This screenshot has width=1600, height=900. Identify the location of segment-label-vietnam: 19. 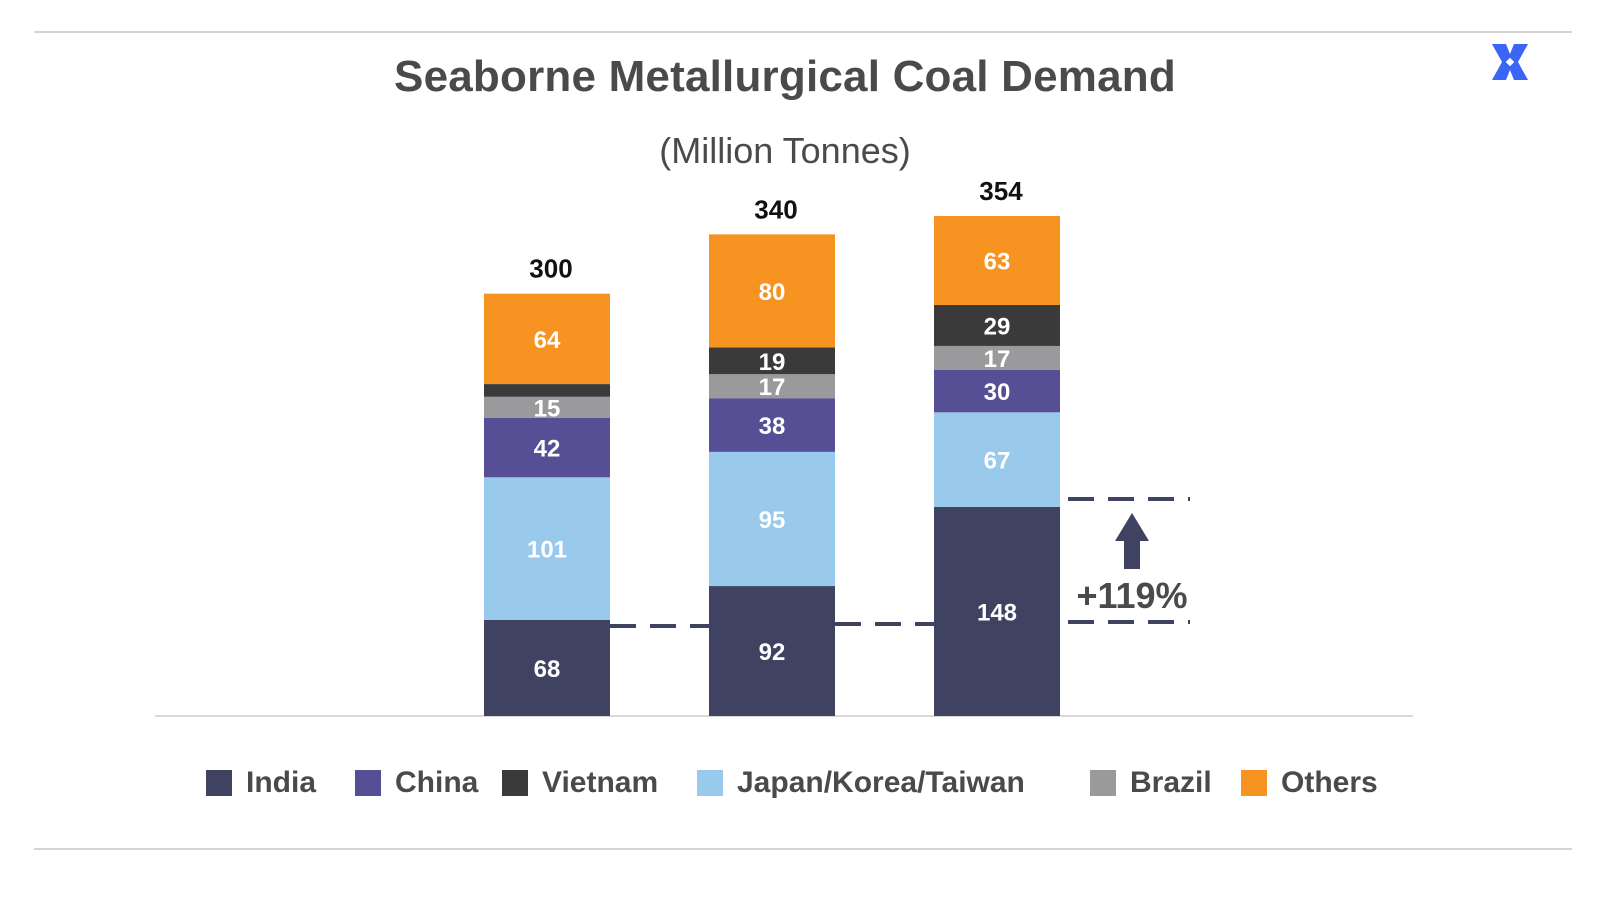
(772, 362).